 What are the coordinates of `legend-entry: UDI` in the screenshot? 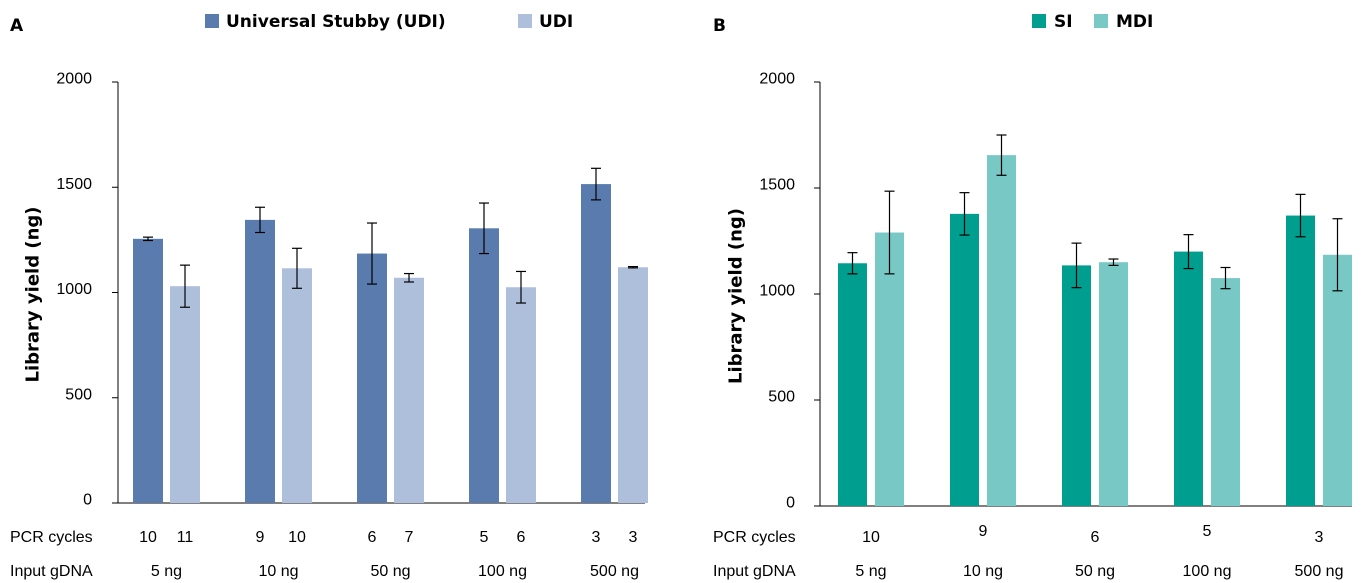 It's located at (556, 22).